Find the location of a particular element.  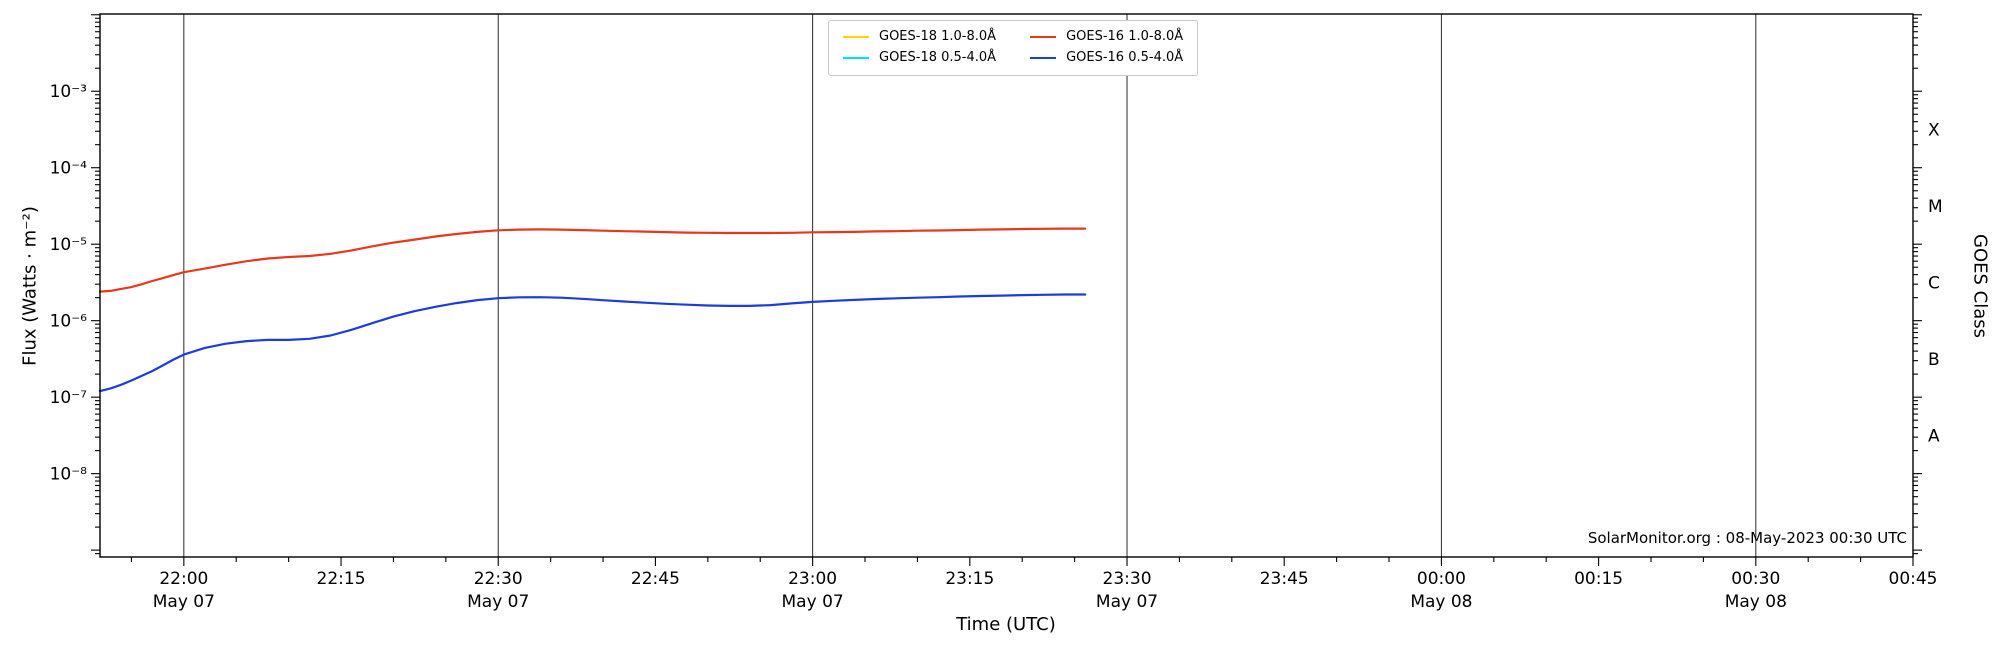

y-tick-label: 10⁻⁸ is located at coordinates (69, 475).